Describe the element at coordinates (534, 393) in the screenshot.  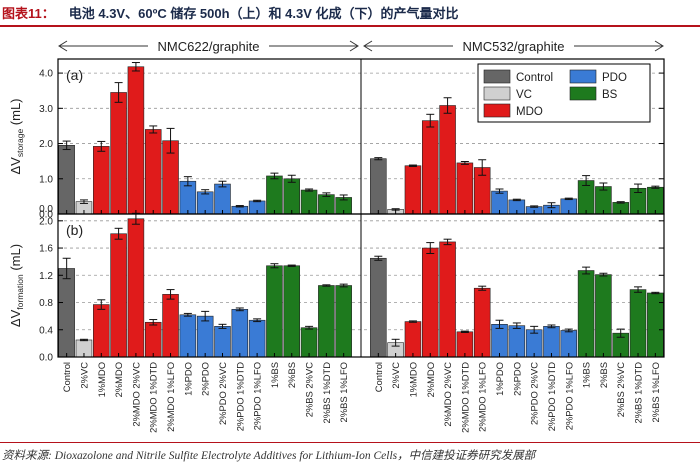
I see `x-category-label: 2%PDO 2%VC` at that location.